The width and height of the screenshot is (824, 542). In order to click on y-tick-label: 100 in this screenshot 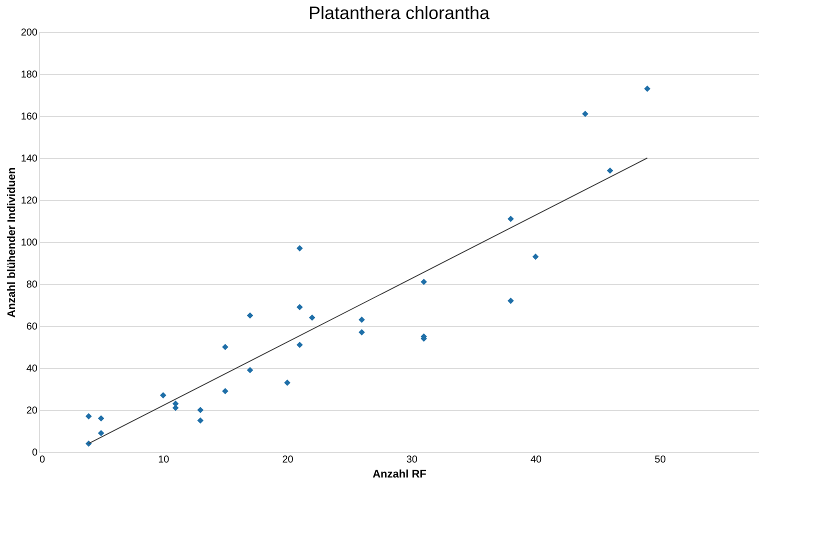, I will do `click(29, 243)`.